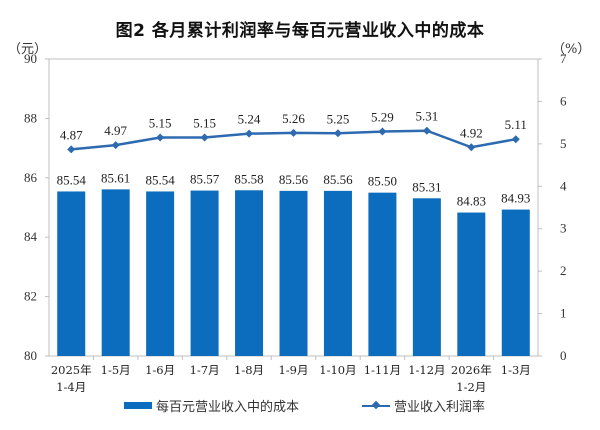 This screenshot has width=600, height=430. I want to click on right-axis-tick-label: 5, so click(563, 143).